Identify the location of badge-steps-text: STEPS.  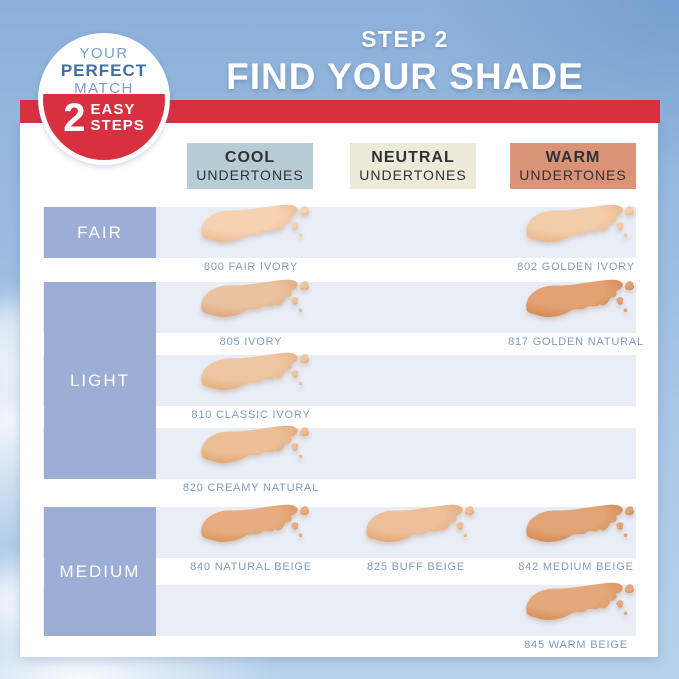
(117, 125).